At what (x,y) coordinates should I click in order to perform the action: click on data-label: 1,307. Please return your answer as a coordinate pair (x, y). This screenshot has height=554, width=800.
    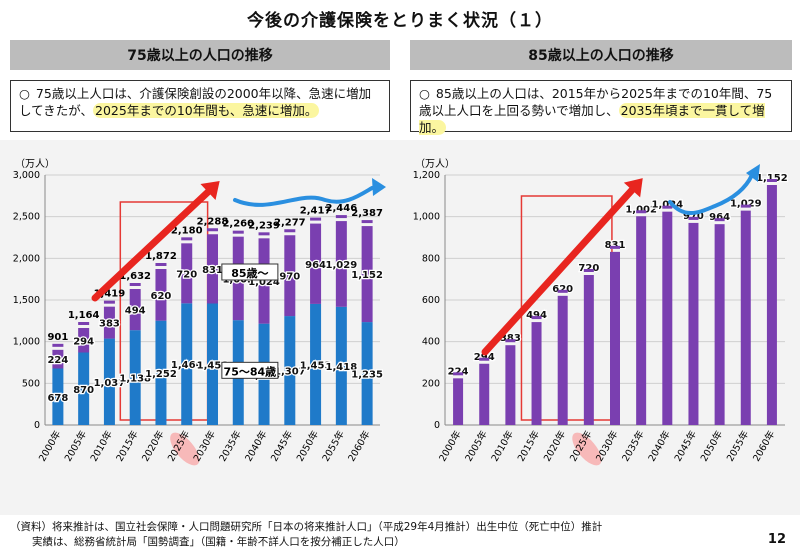
    Looking at the image, I should click on (290, 372).